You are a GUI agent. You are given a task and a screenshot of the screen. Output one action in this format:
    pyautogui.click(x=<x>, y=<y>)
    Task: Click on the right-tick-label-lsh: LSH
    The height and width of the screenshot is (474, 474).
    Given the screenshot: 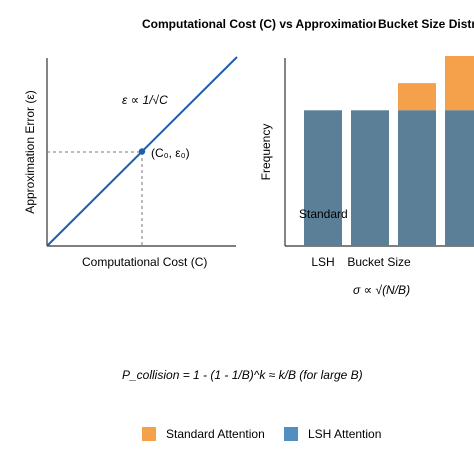 What is the action you would take?
    pyautogui.click(x=322, y=262)
    